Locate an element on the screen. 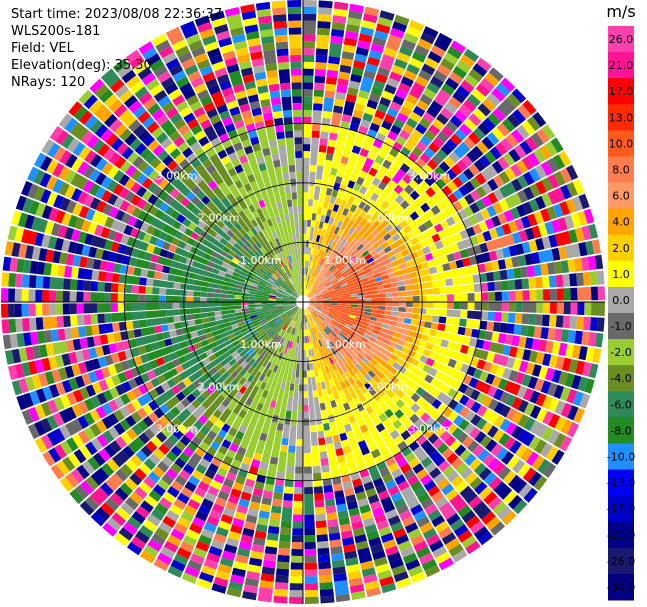  start-time-label: Start time: 2023/08/08 22:36:37 is located at coordinates (117, 14).